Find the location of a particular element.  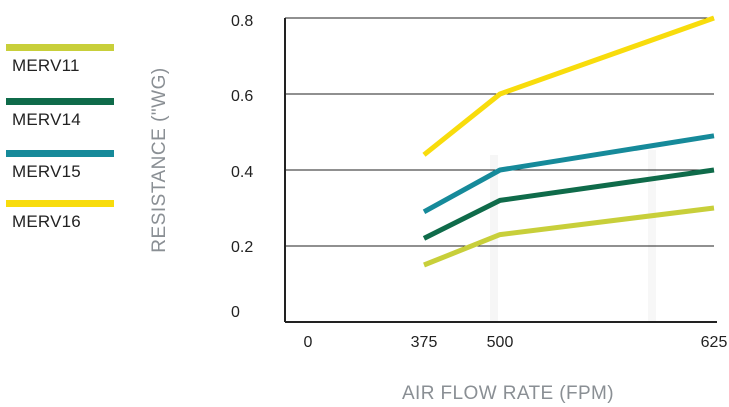

legend-label: MERV16 is located at coordinates (46, 221).